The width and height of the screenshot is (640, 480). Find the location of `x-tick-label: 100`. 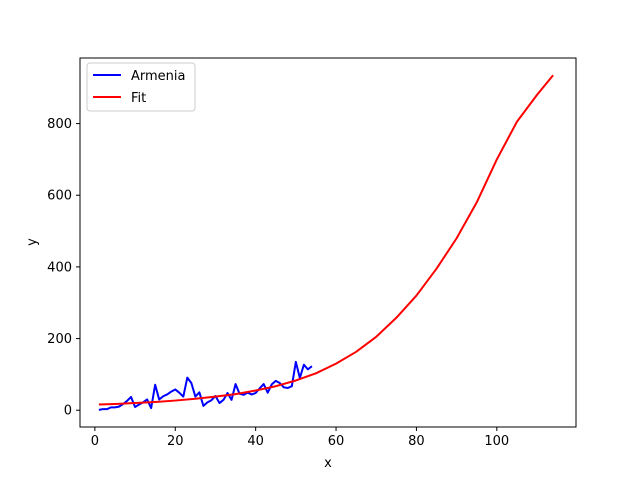

x-tick-label: 100 is located at coordinates (496, 441).